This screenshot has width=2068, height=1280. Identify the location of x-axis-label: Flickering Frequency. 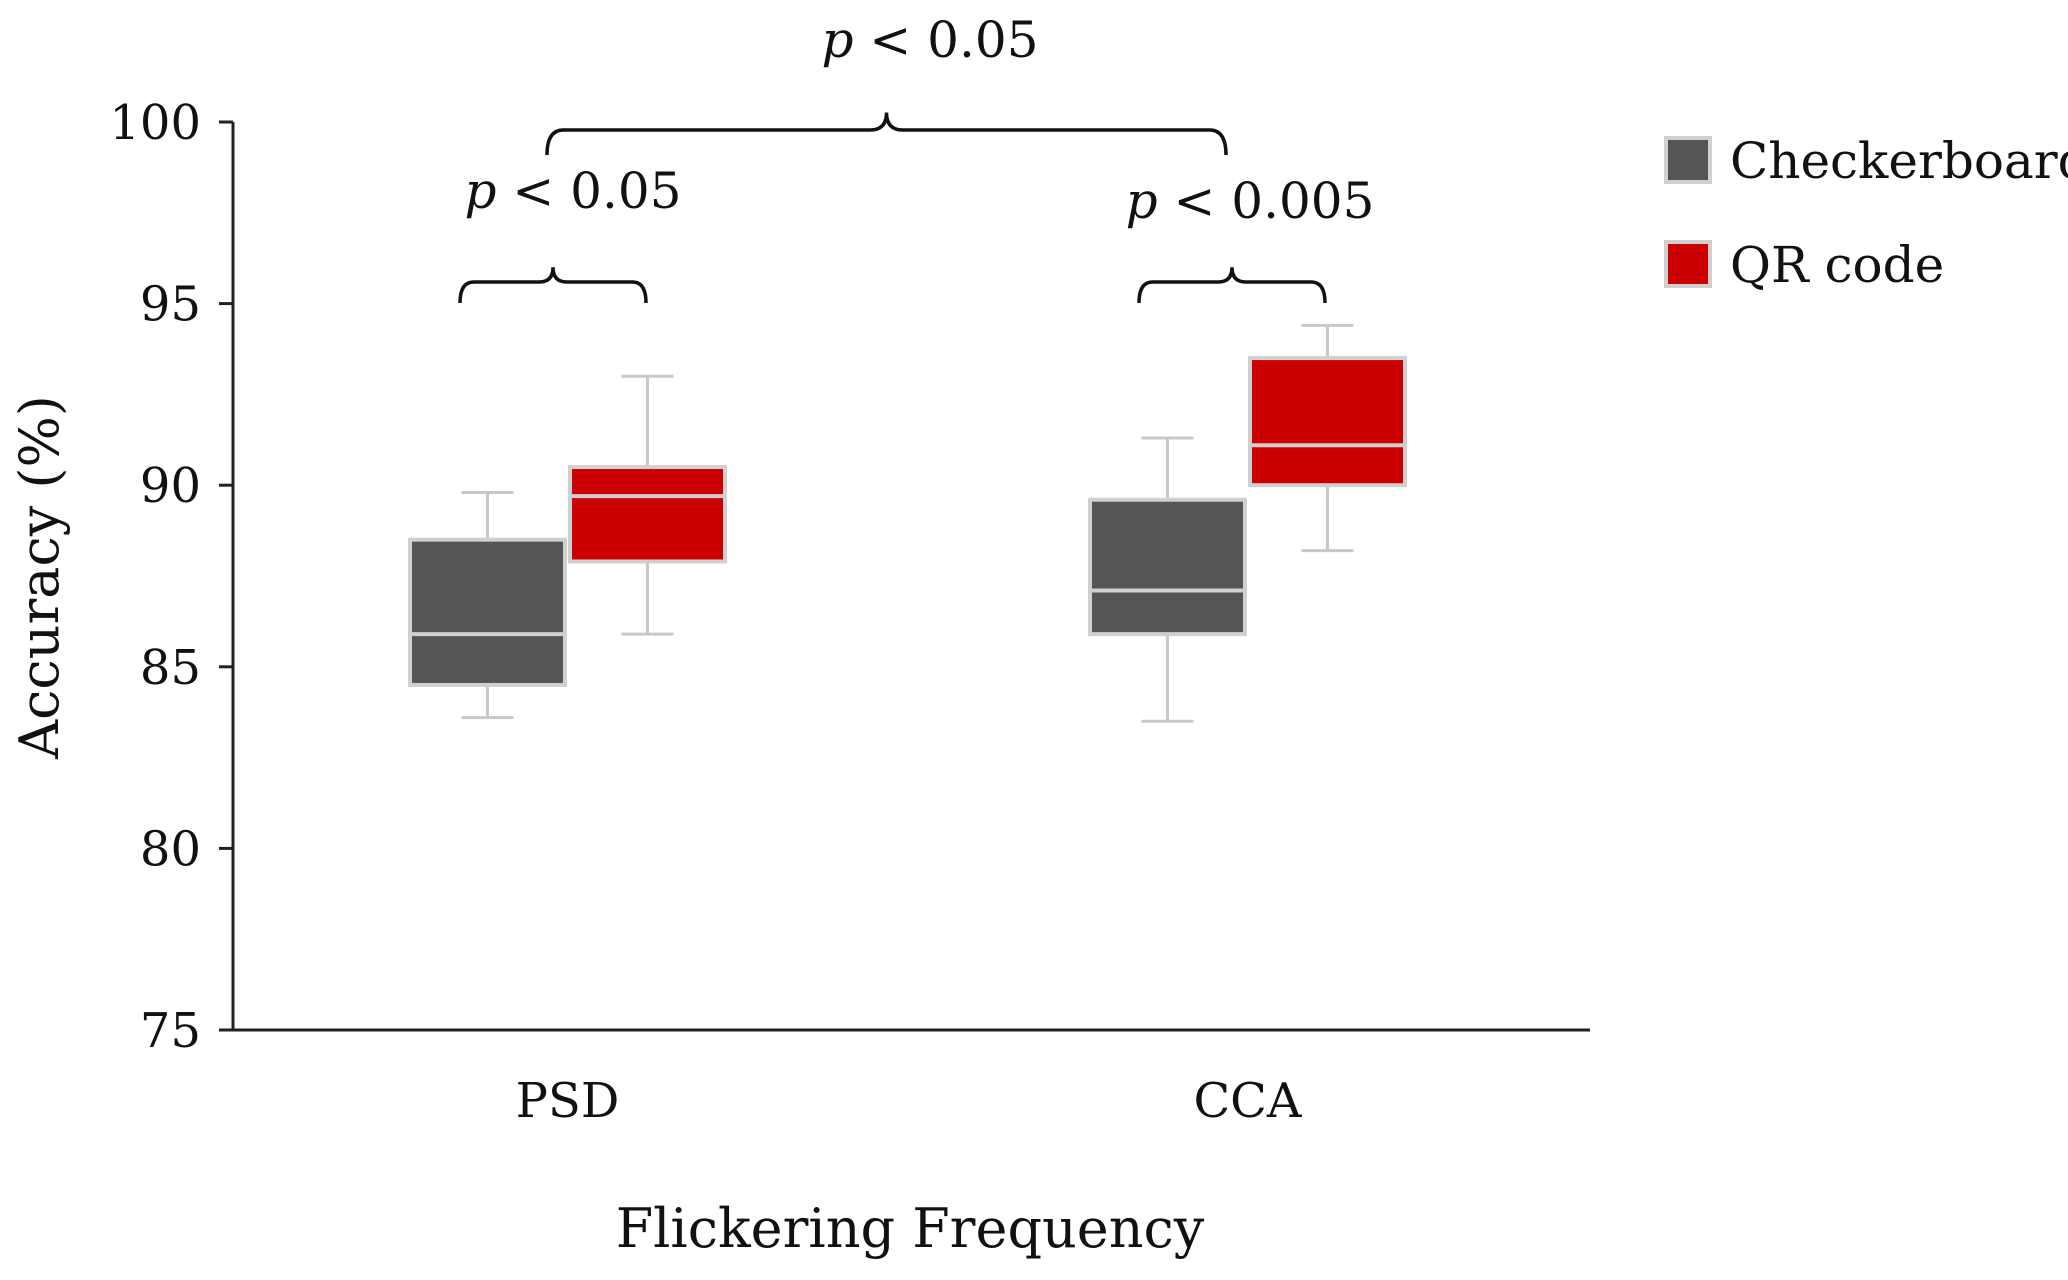
(910, 1228).